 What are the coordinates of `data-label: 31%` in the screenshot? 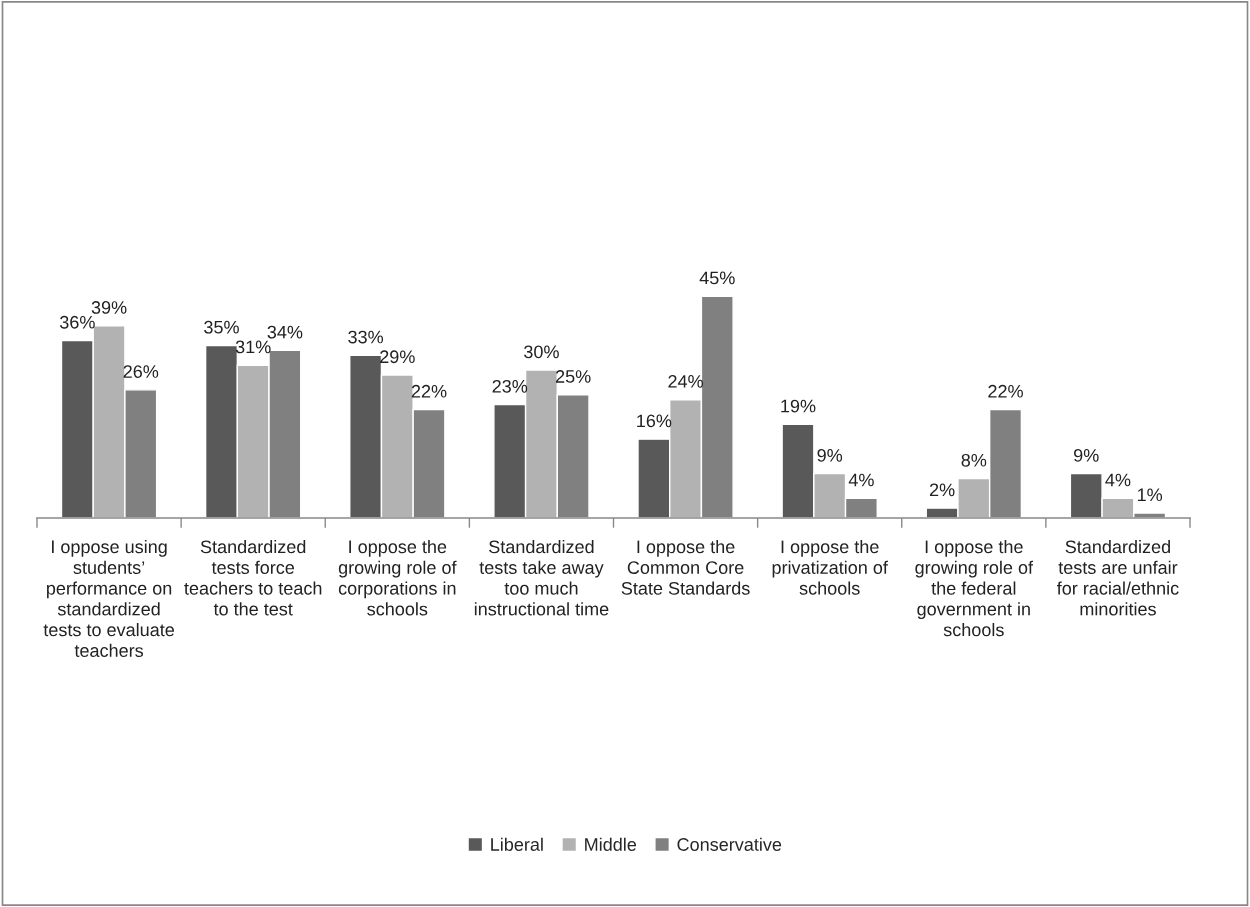 It's located at (253, 347).